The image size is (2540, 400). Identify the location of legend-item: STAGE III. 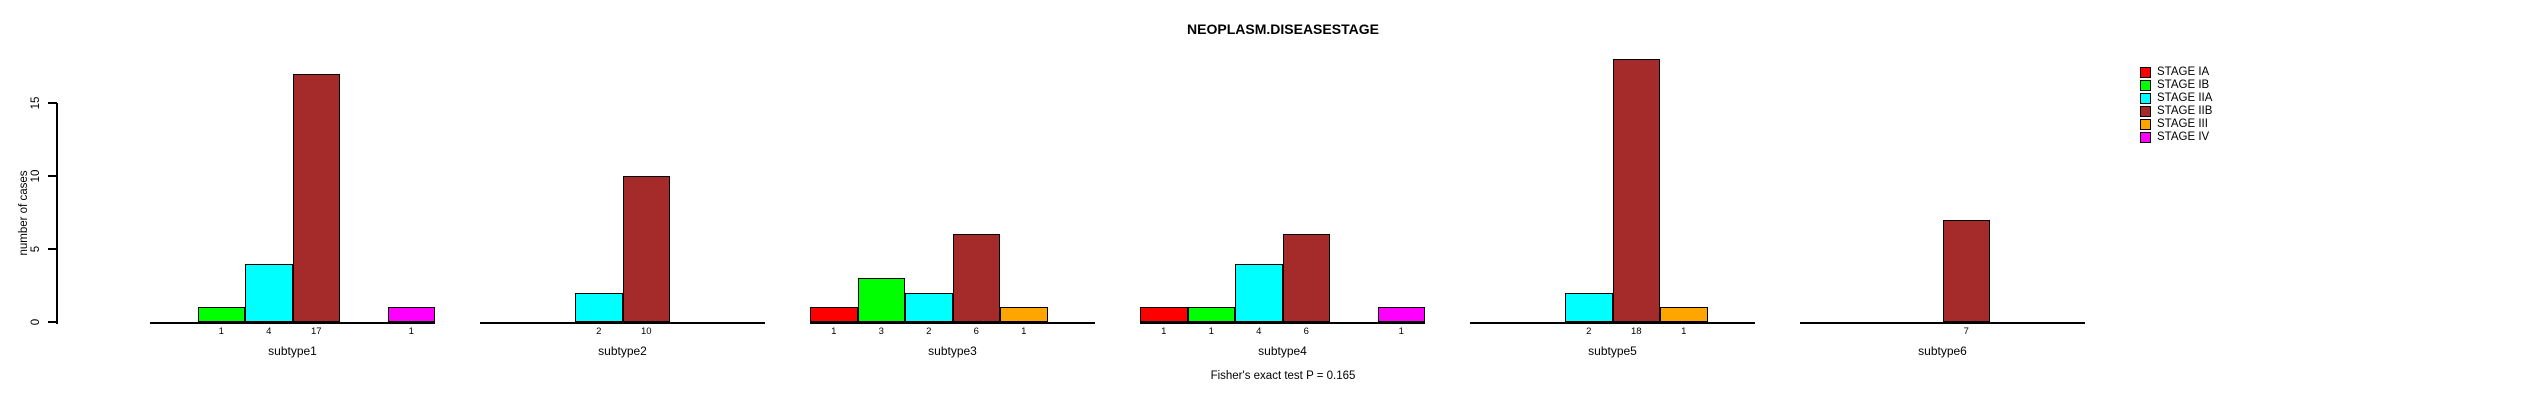
(2240, 124).